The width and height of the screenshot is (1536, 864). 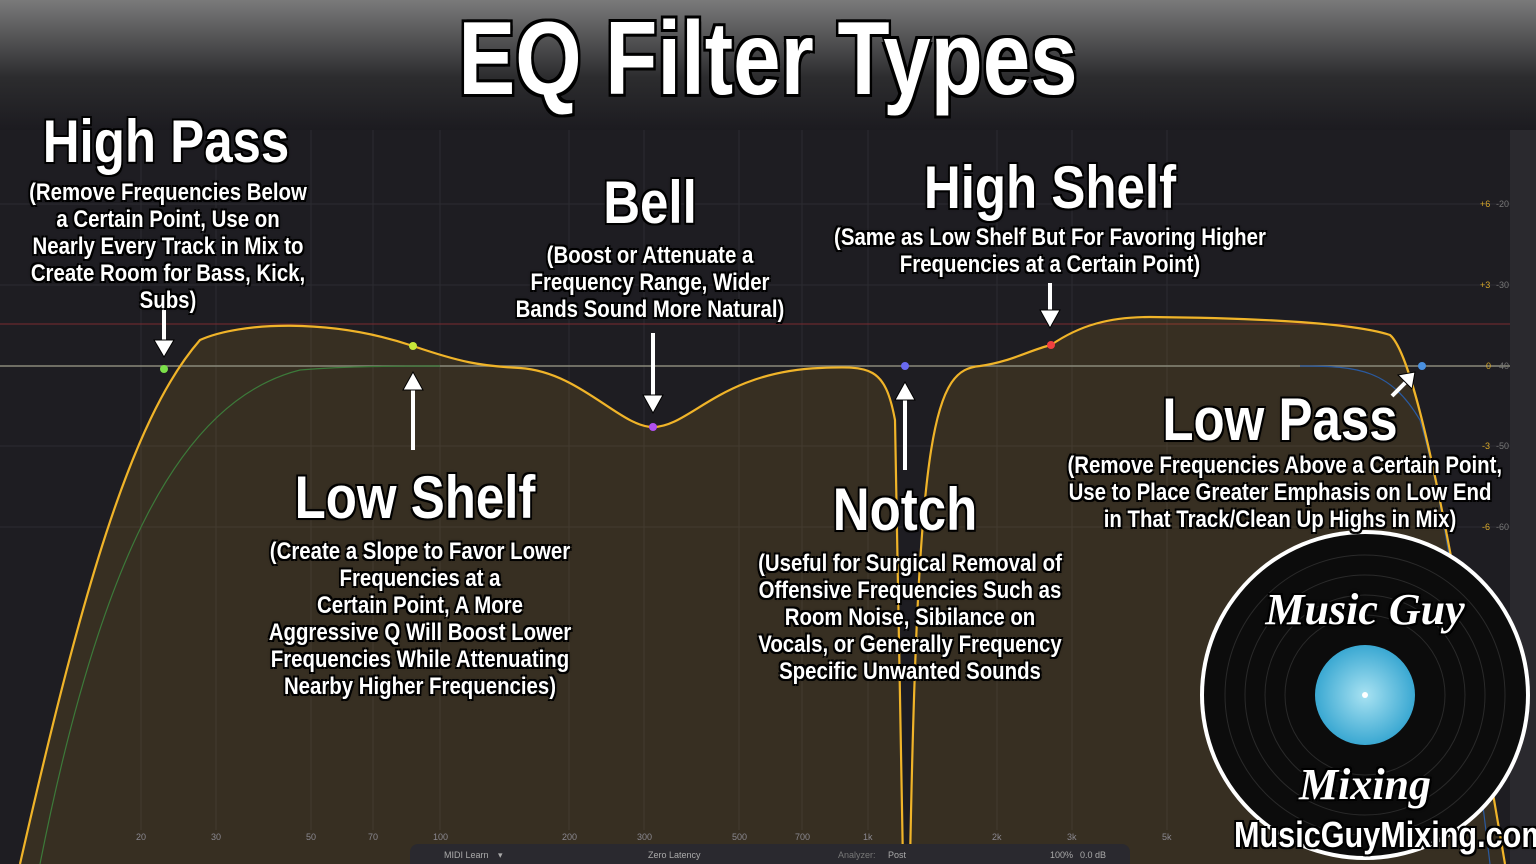 I want to click on level-label: -60, so click(x=1503, y=527).